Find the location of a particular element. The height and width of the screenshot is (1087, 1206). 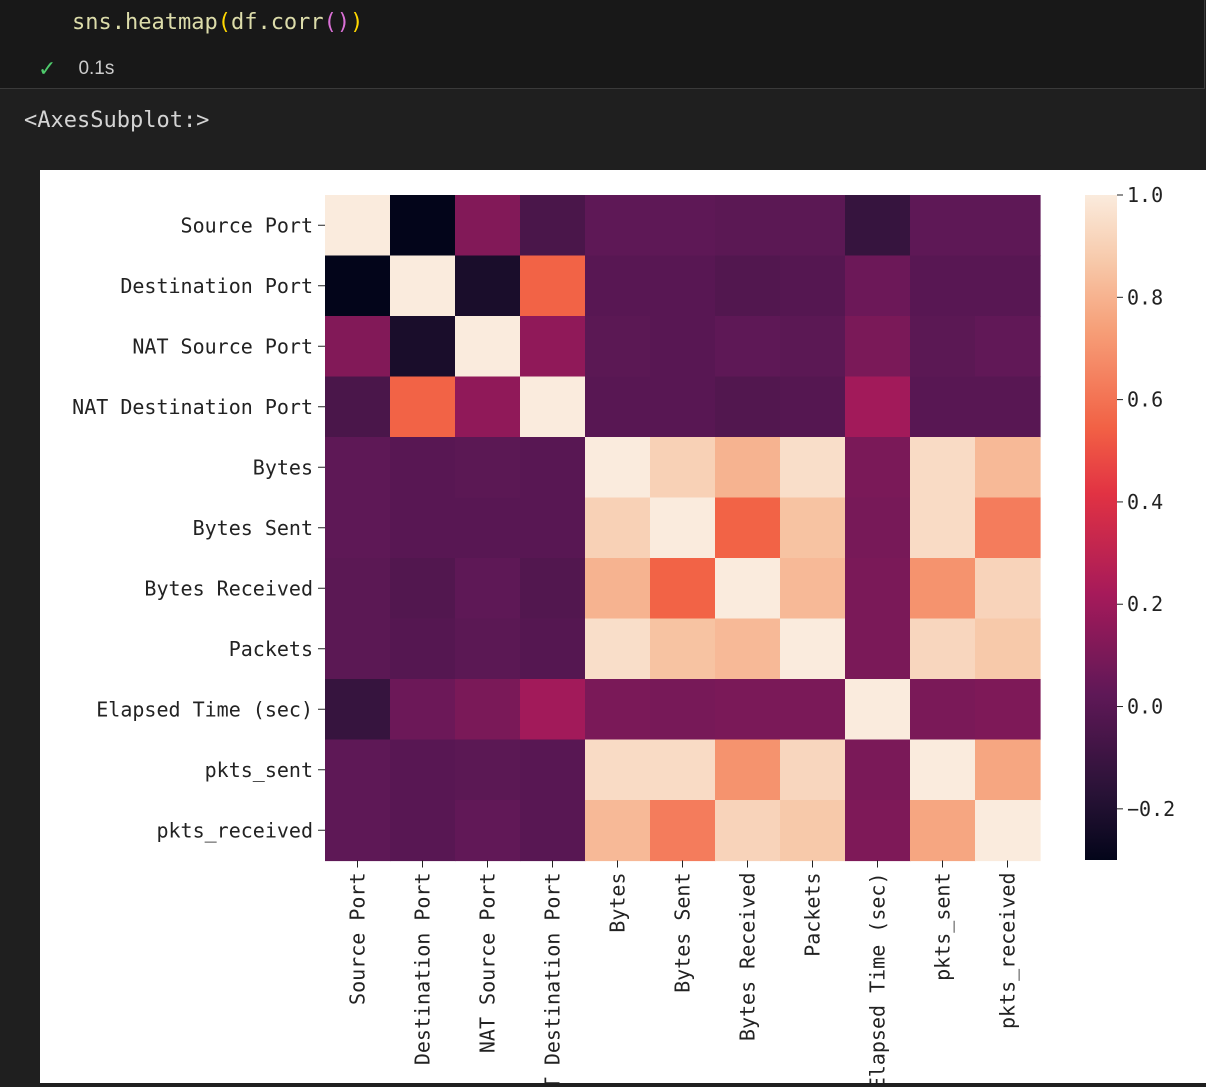

code-paren-close-outer: ) is located at coordinates (357, 22).